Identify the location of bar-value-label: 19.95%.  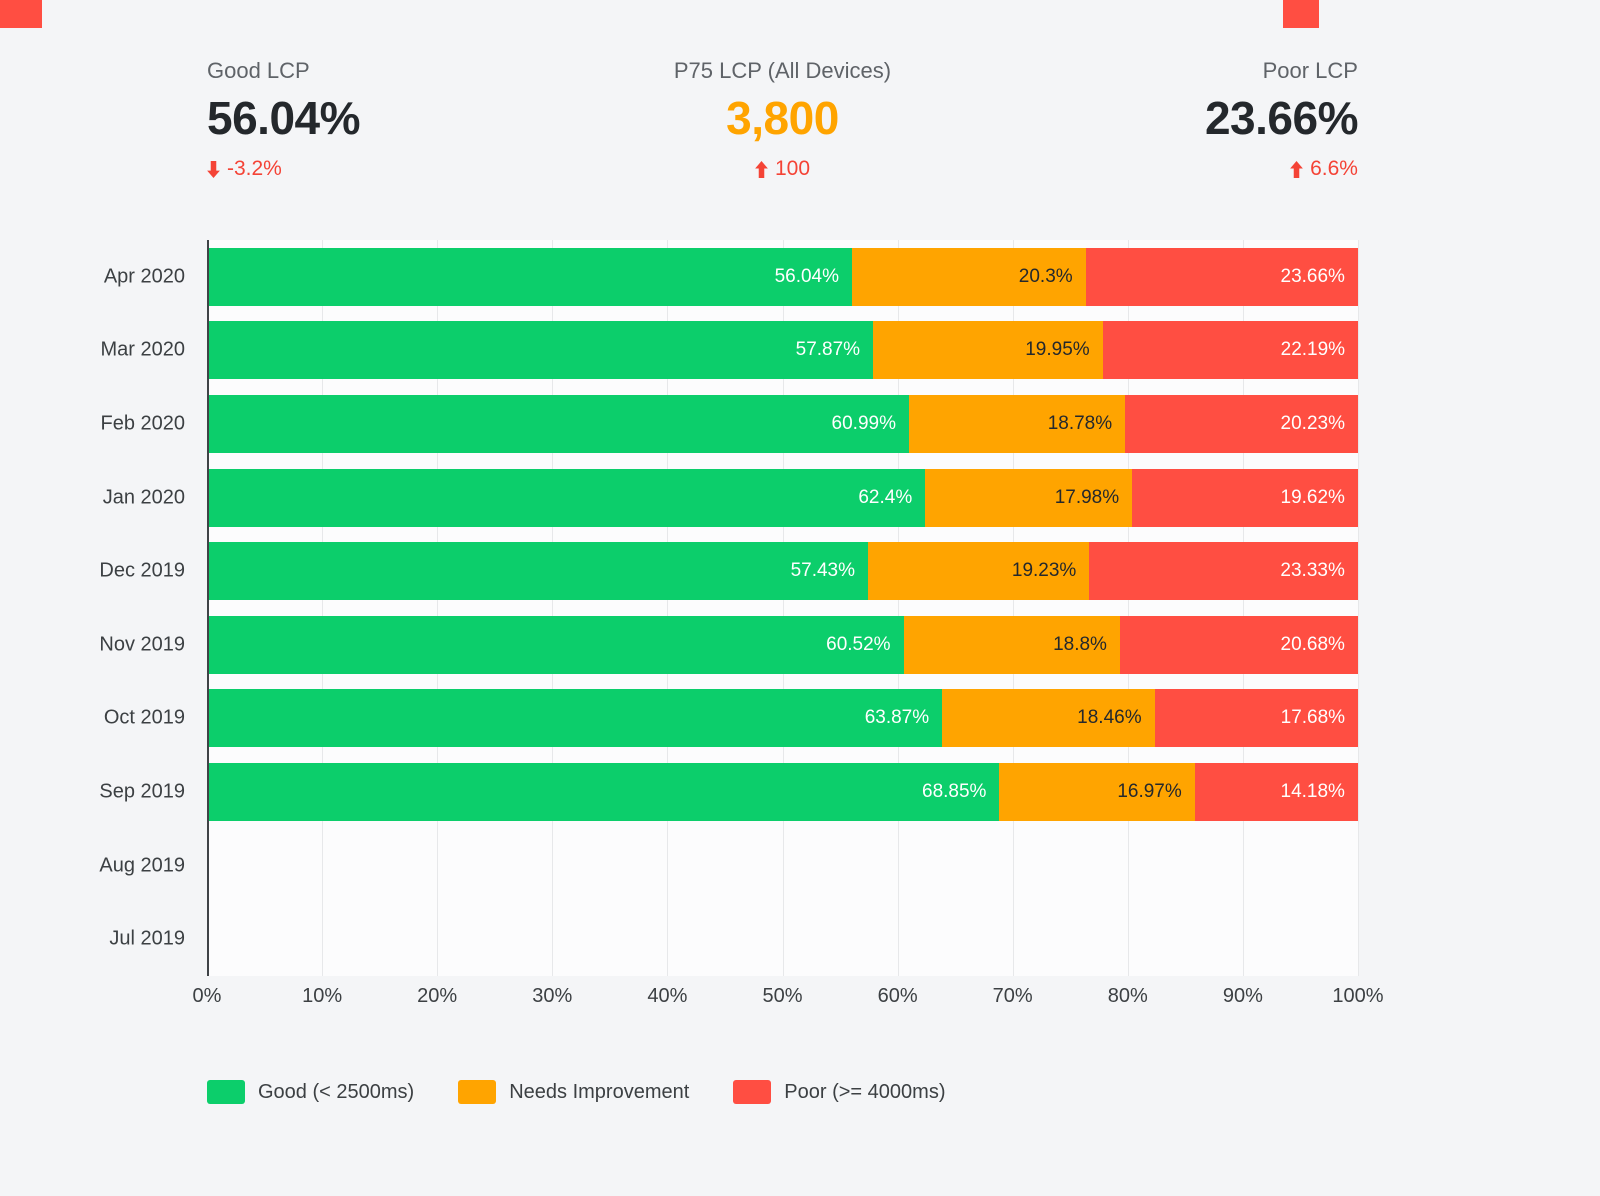
(1057, 350).